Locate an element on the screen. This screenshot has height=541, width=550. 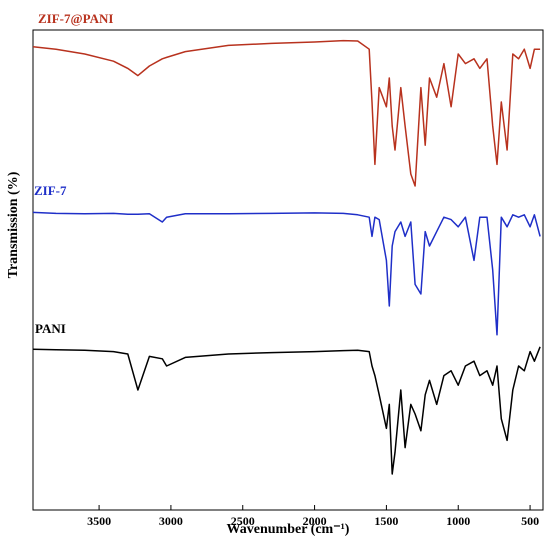
x-axis-label: Wavenumber (cm⁻¹) is located at coordinates (288, 529).